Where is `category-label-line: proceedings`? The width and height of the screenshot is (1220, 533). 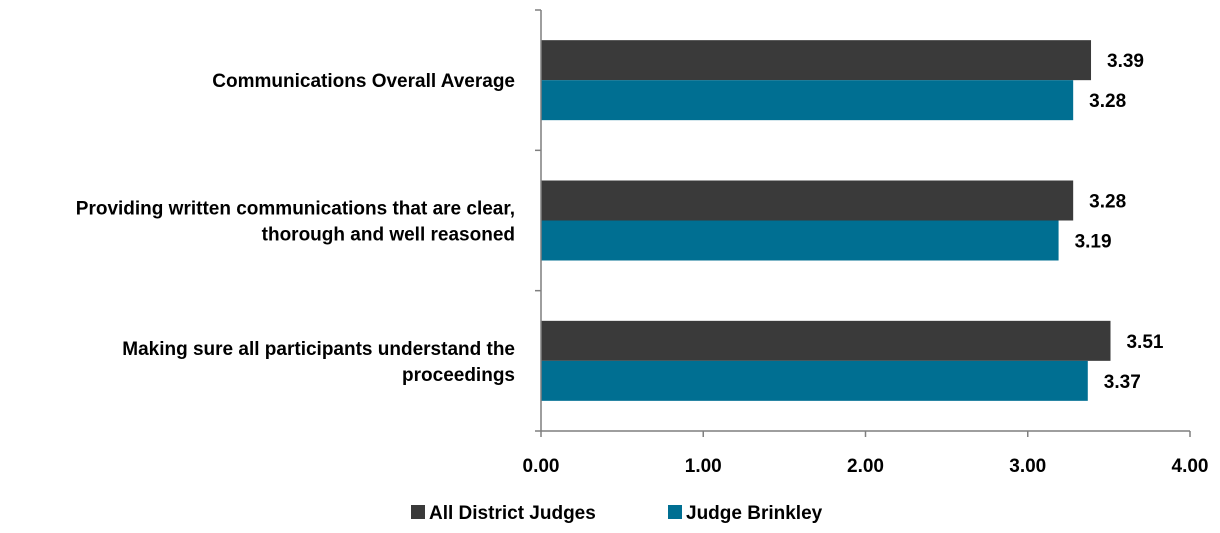
category-label-line: proceedings is located at coordinates (458, 375).